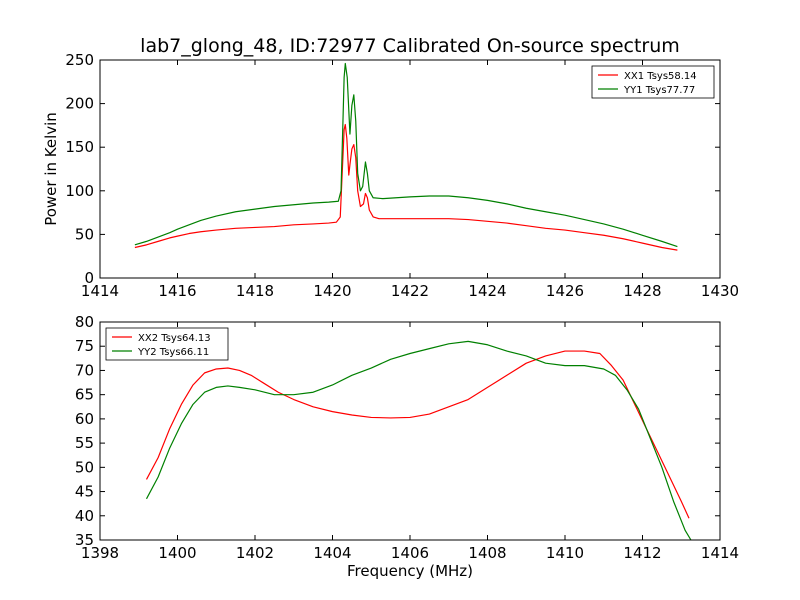  What do you see at coordinates (84, 492) in the screenshot?
I see `y-tick-label: 45` at bounding box center [84, 492].